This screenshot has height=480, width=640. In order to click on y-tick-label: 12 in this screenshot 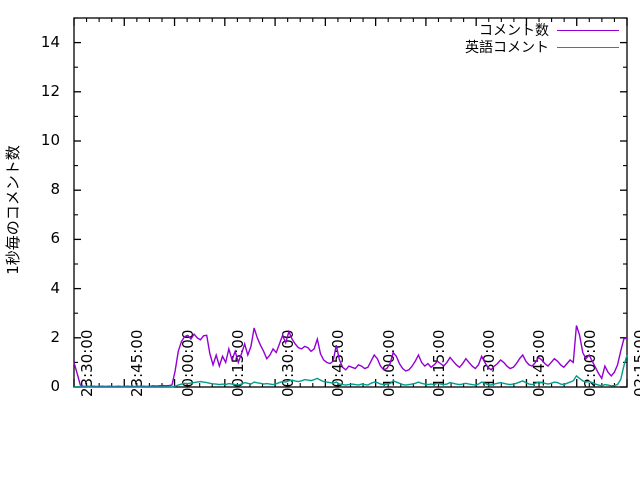, I will do `click(50, 90)`.